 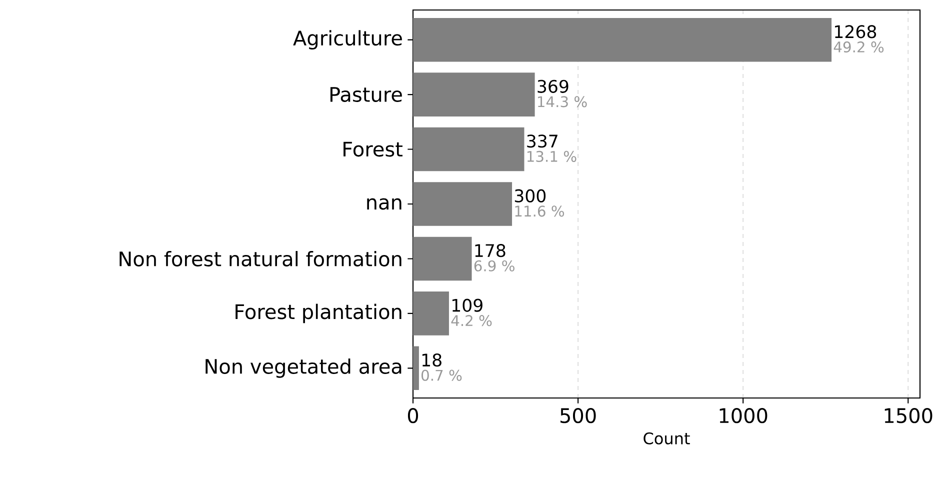 I want to click on data-label: 18, so click(x=432, y=360).